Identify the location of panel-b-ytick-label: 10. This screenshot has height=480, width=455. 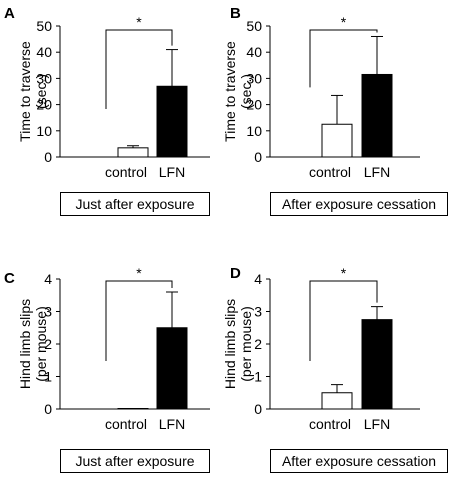
(254, 131).